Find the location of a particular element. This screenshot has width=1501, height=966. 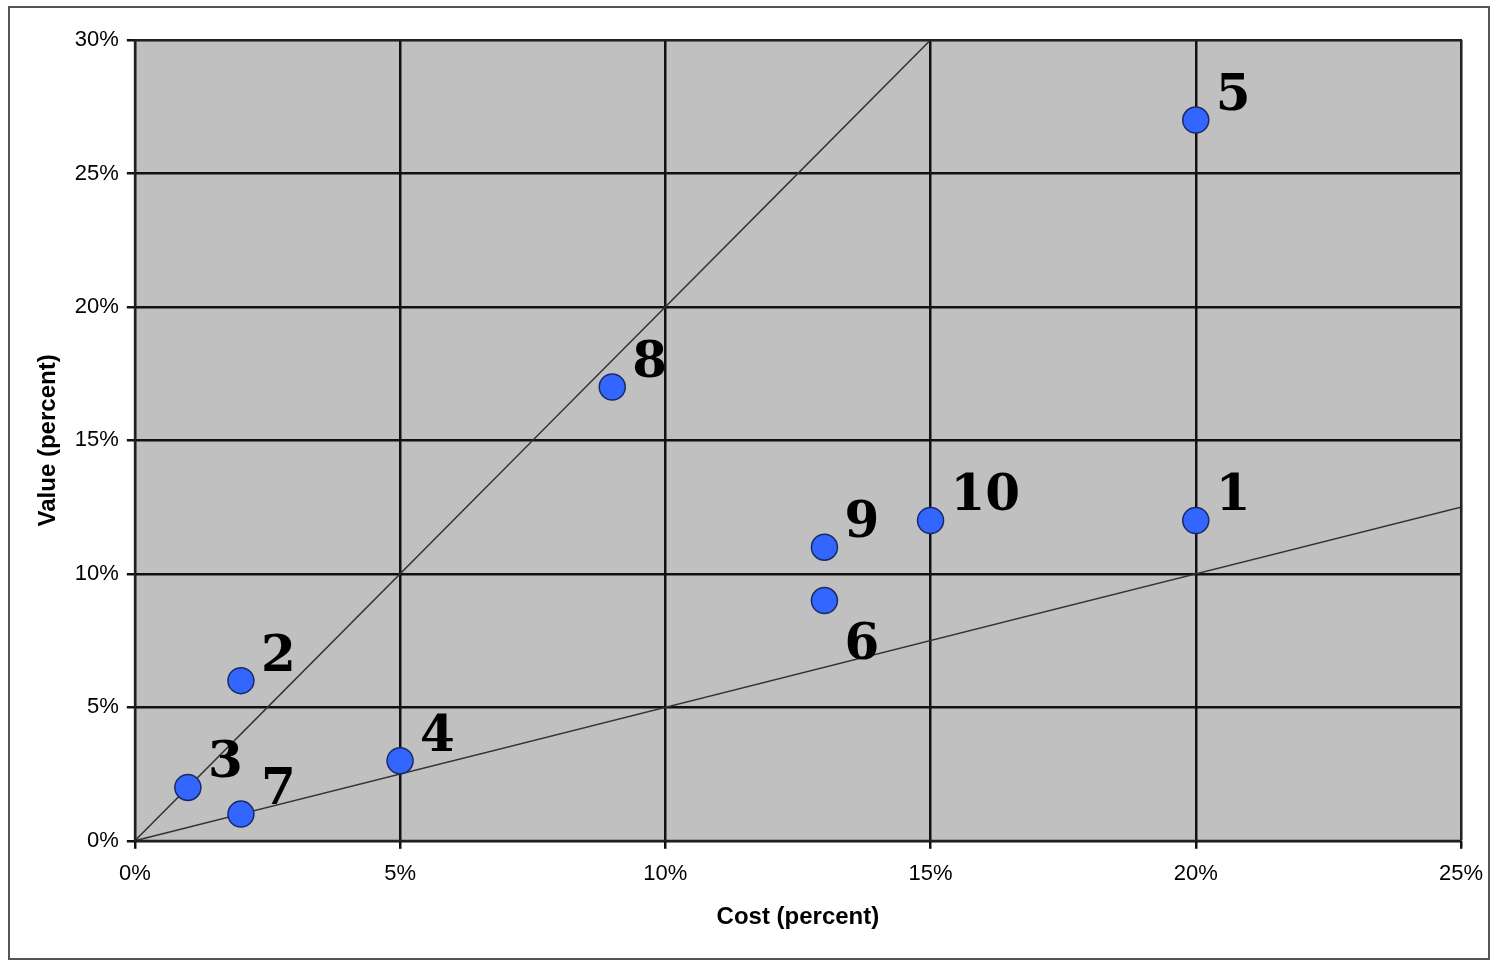

y-tick-label: 25% is located at coordinates (96, 172).